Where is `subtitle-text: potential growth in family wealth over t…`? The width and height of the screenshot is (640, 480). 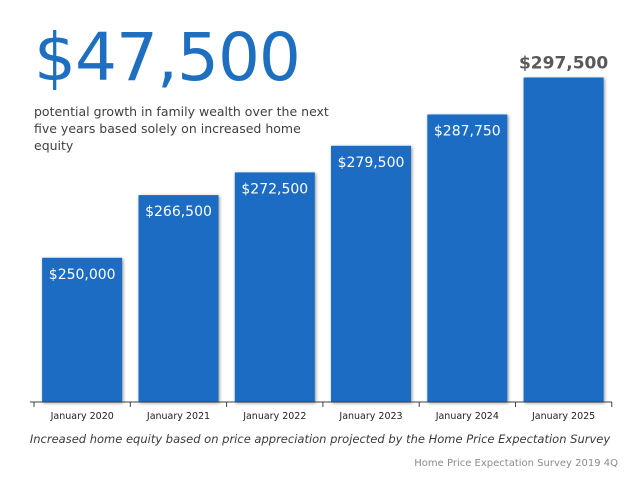
subtitle-text: potential growth in family wealth over t… is located at coordinates (181, 128).